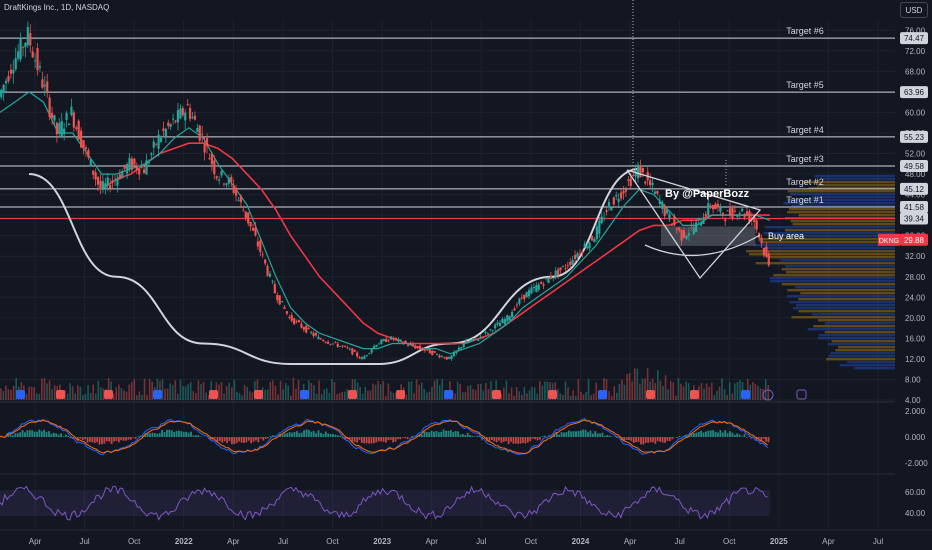 Image resolution: width=932 pixels, height=550 pixels. I want to click on macd-signal-line, so click(384, 437).